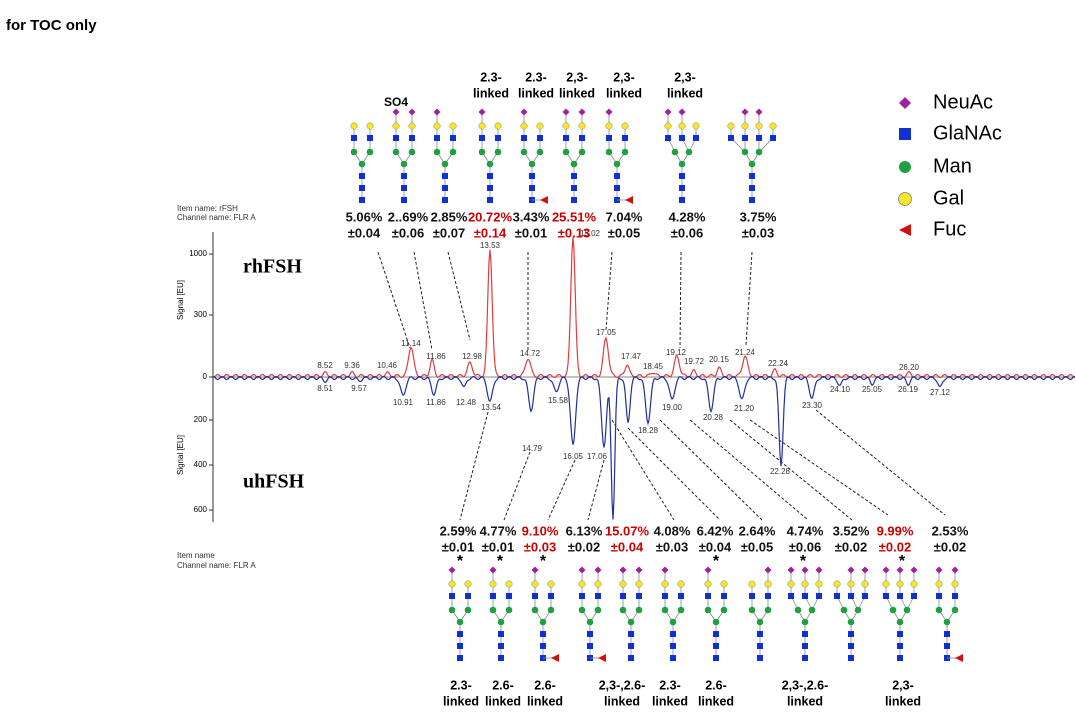 The height and width of the screenshot is (714, 1076). What do you see at coordinates (744, 408) in the screenshot?
I see `peak-label: 21.20` at bounding box center [744, 408].